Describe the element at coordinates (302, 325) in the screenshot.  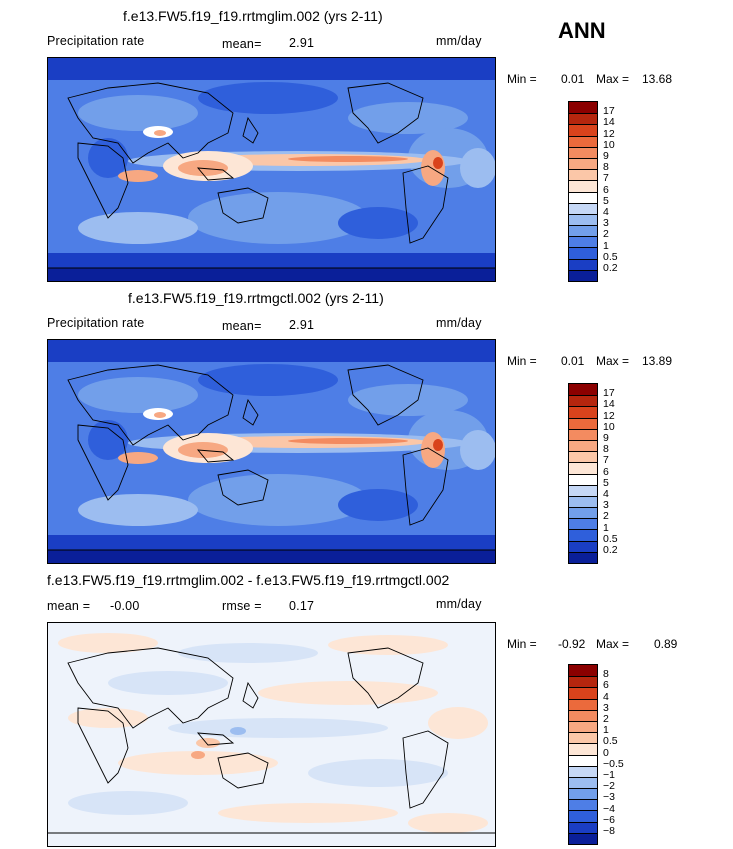
I see `panel-2-mean-value: 2.91` at that location.